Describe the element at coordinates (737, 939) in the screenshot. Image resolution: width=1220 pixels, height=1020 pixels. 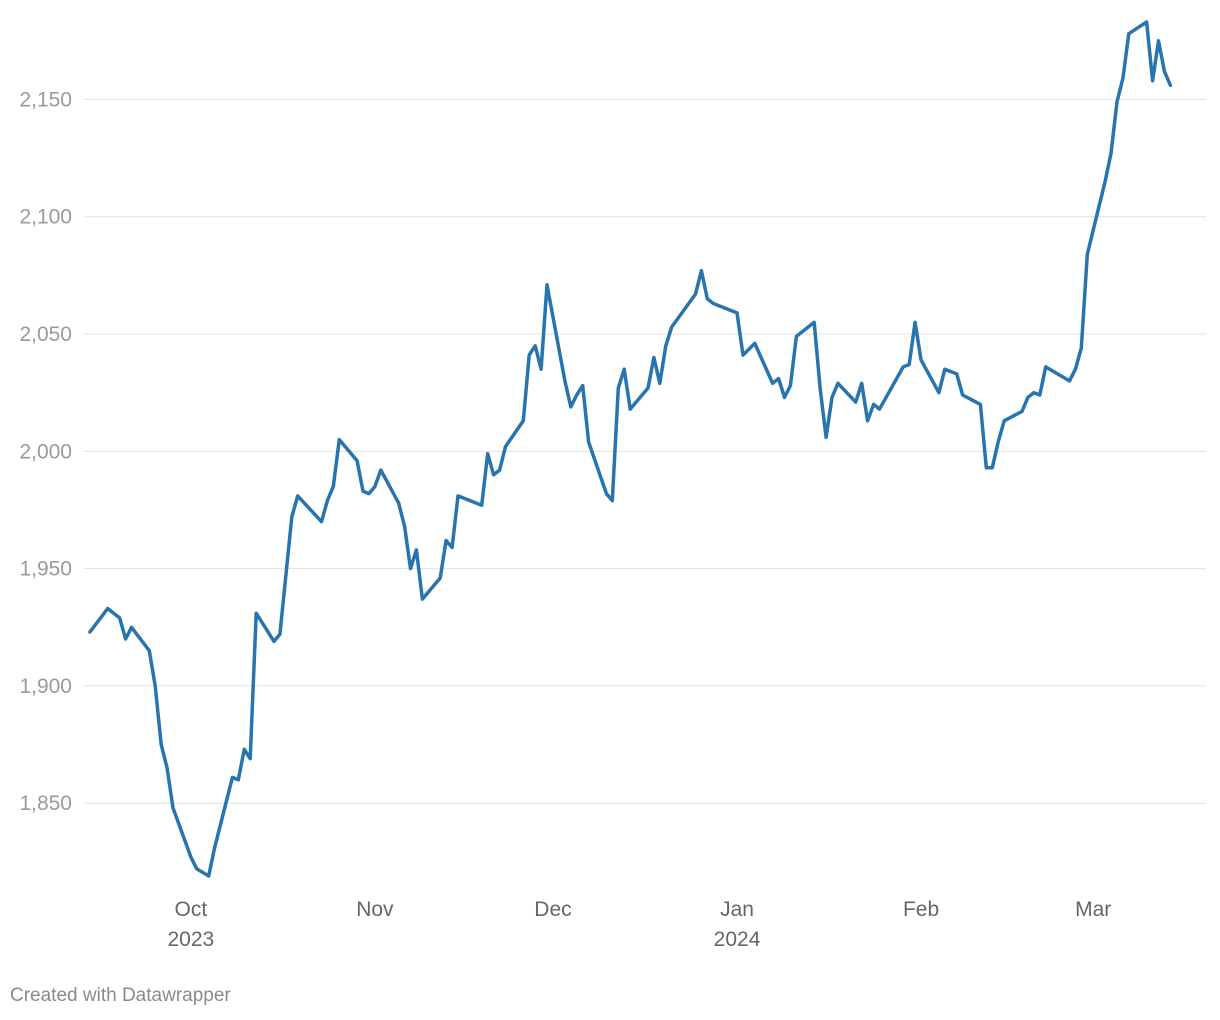
I see `x-tick-year-label: 2024` at that location.